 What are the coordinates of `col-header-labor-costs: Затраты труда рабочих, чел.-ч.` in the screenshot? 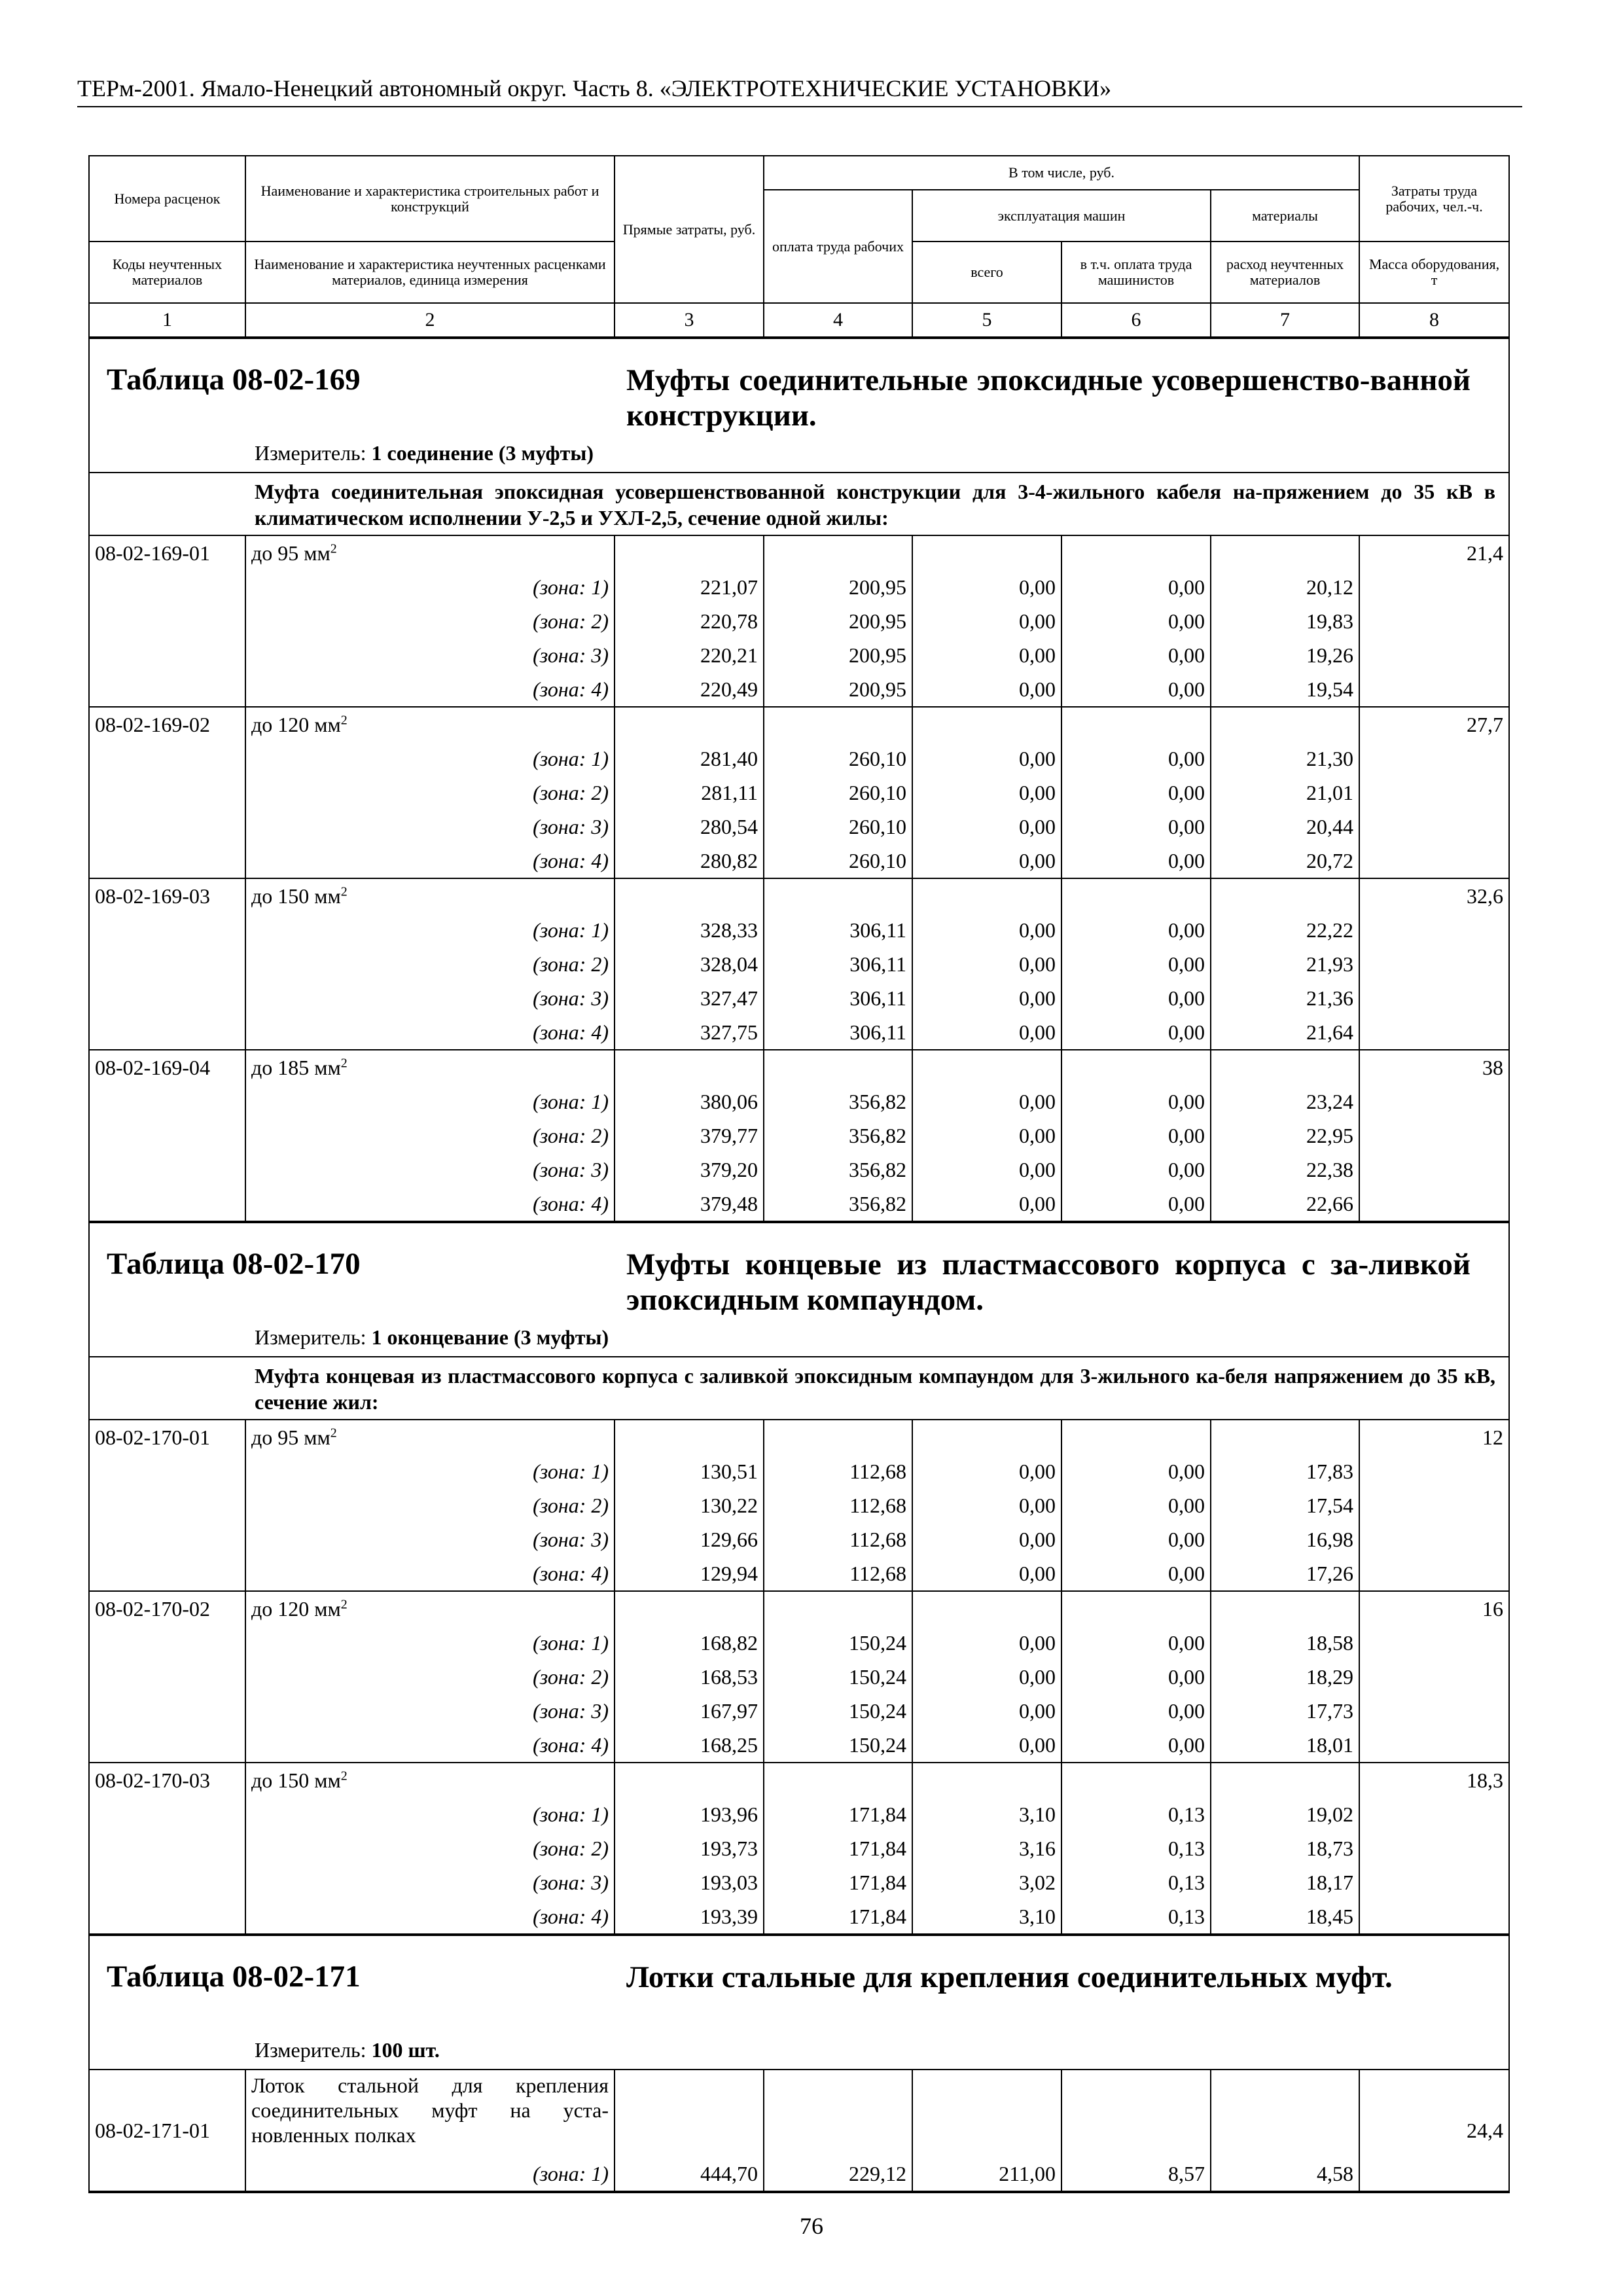 It's located at (1434, 198).